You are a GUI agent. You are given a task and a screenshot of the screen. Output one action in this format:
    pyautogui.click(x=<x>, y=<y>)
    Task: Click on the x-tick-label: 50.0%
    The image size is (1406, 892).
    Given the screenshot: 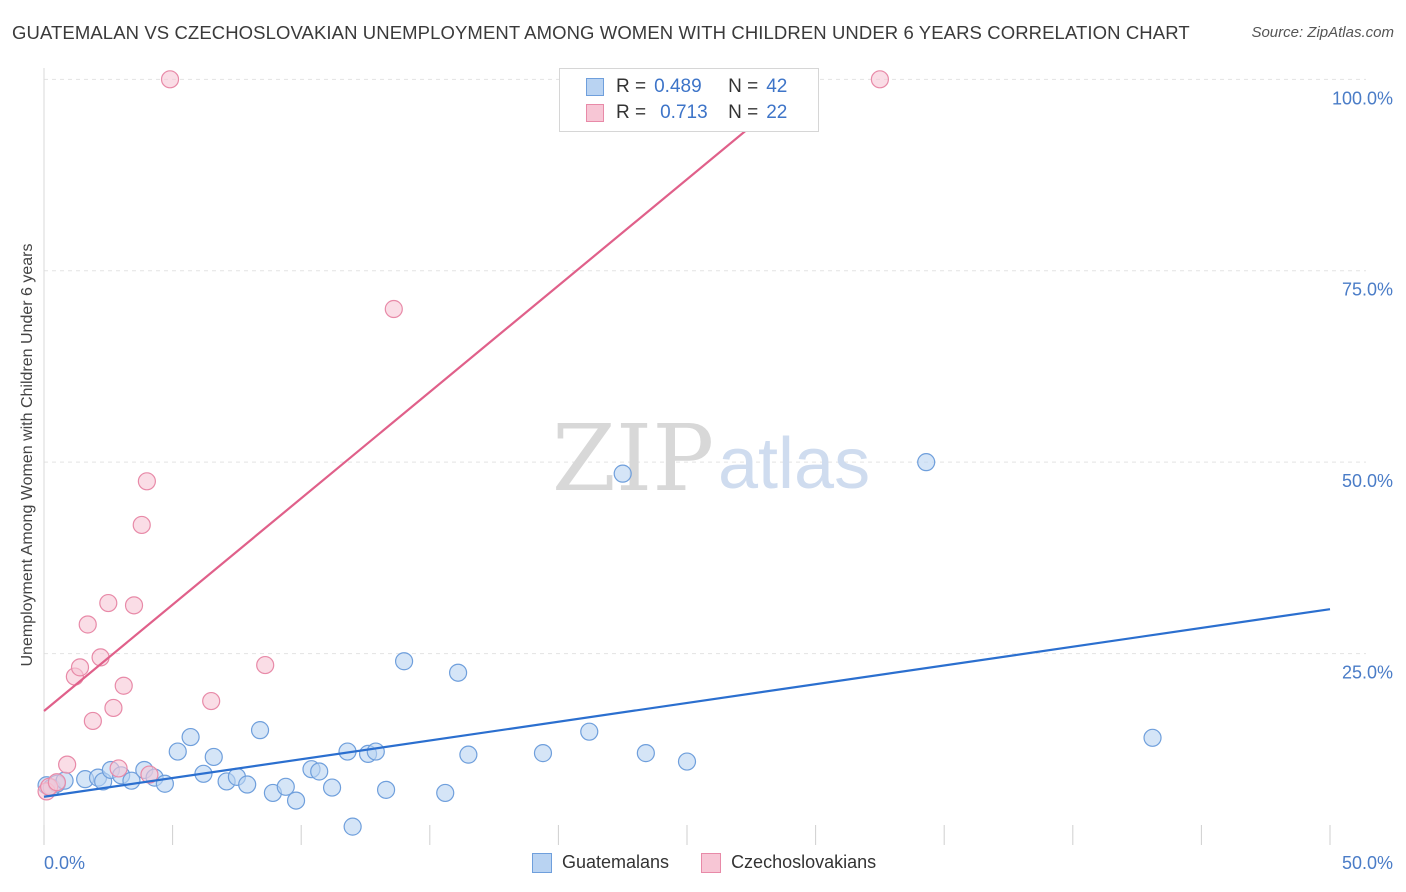 What is the action you would take?
    pyautogui.click(x=1367, y=863)
    